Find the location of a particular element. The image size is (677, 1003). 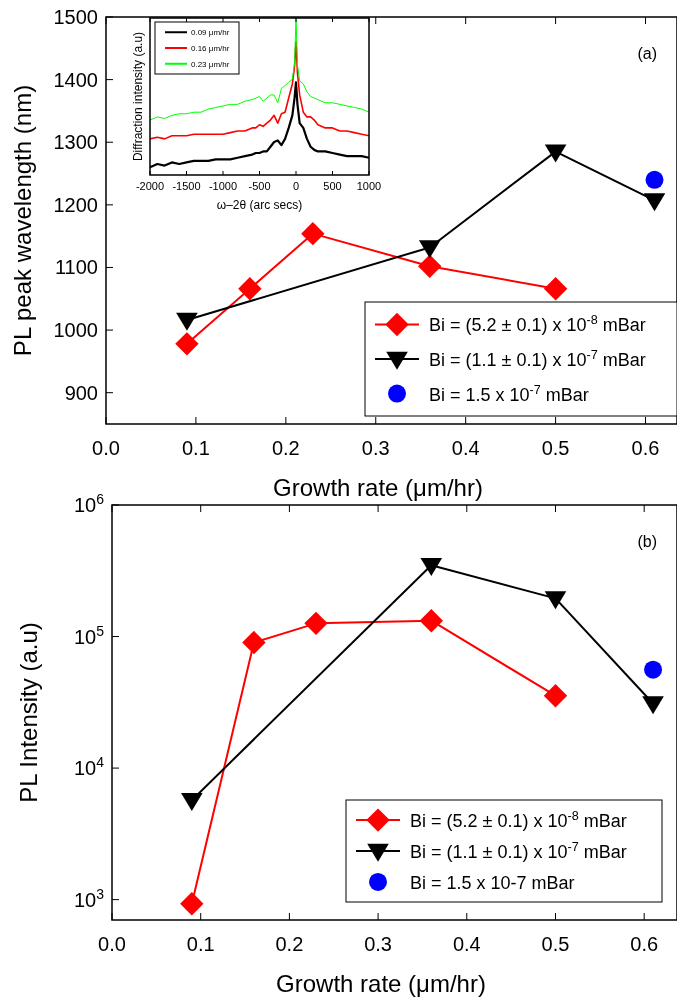

y-axis-title: PL Intensity (a.u) is located at coordinates (28, 712).